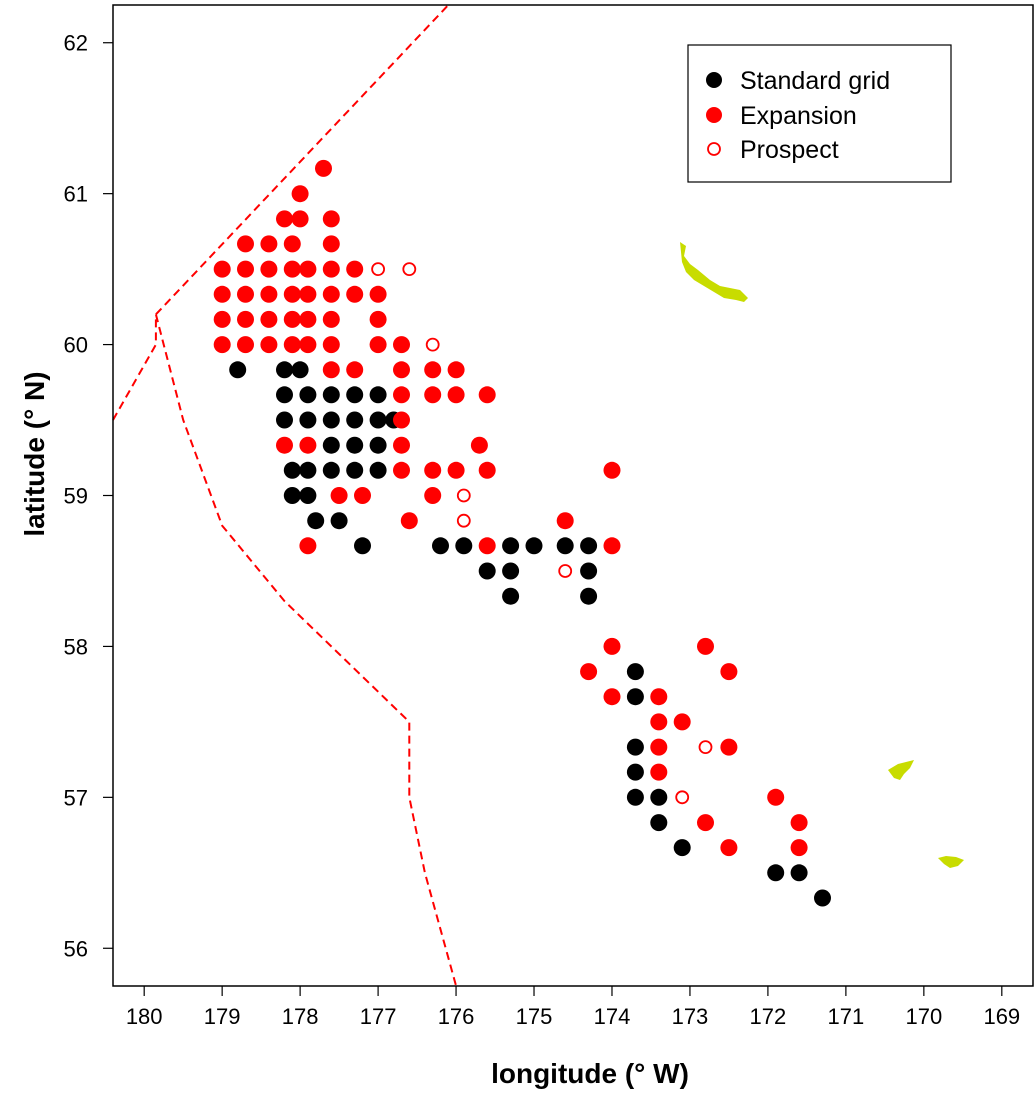 Image resolution: width=1034 pixels, height=1096 pixels. Describe the element at coordinates (144, 1016) in the screenshot. I see `x-tick-label: 180` at that location.